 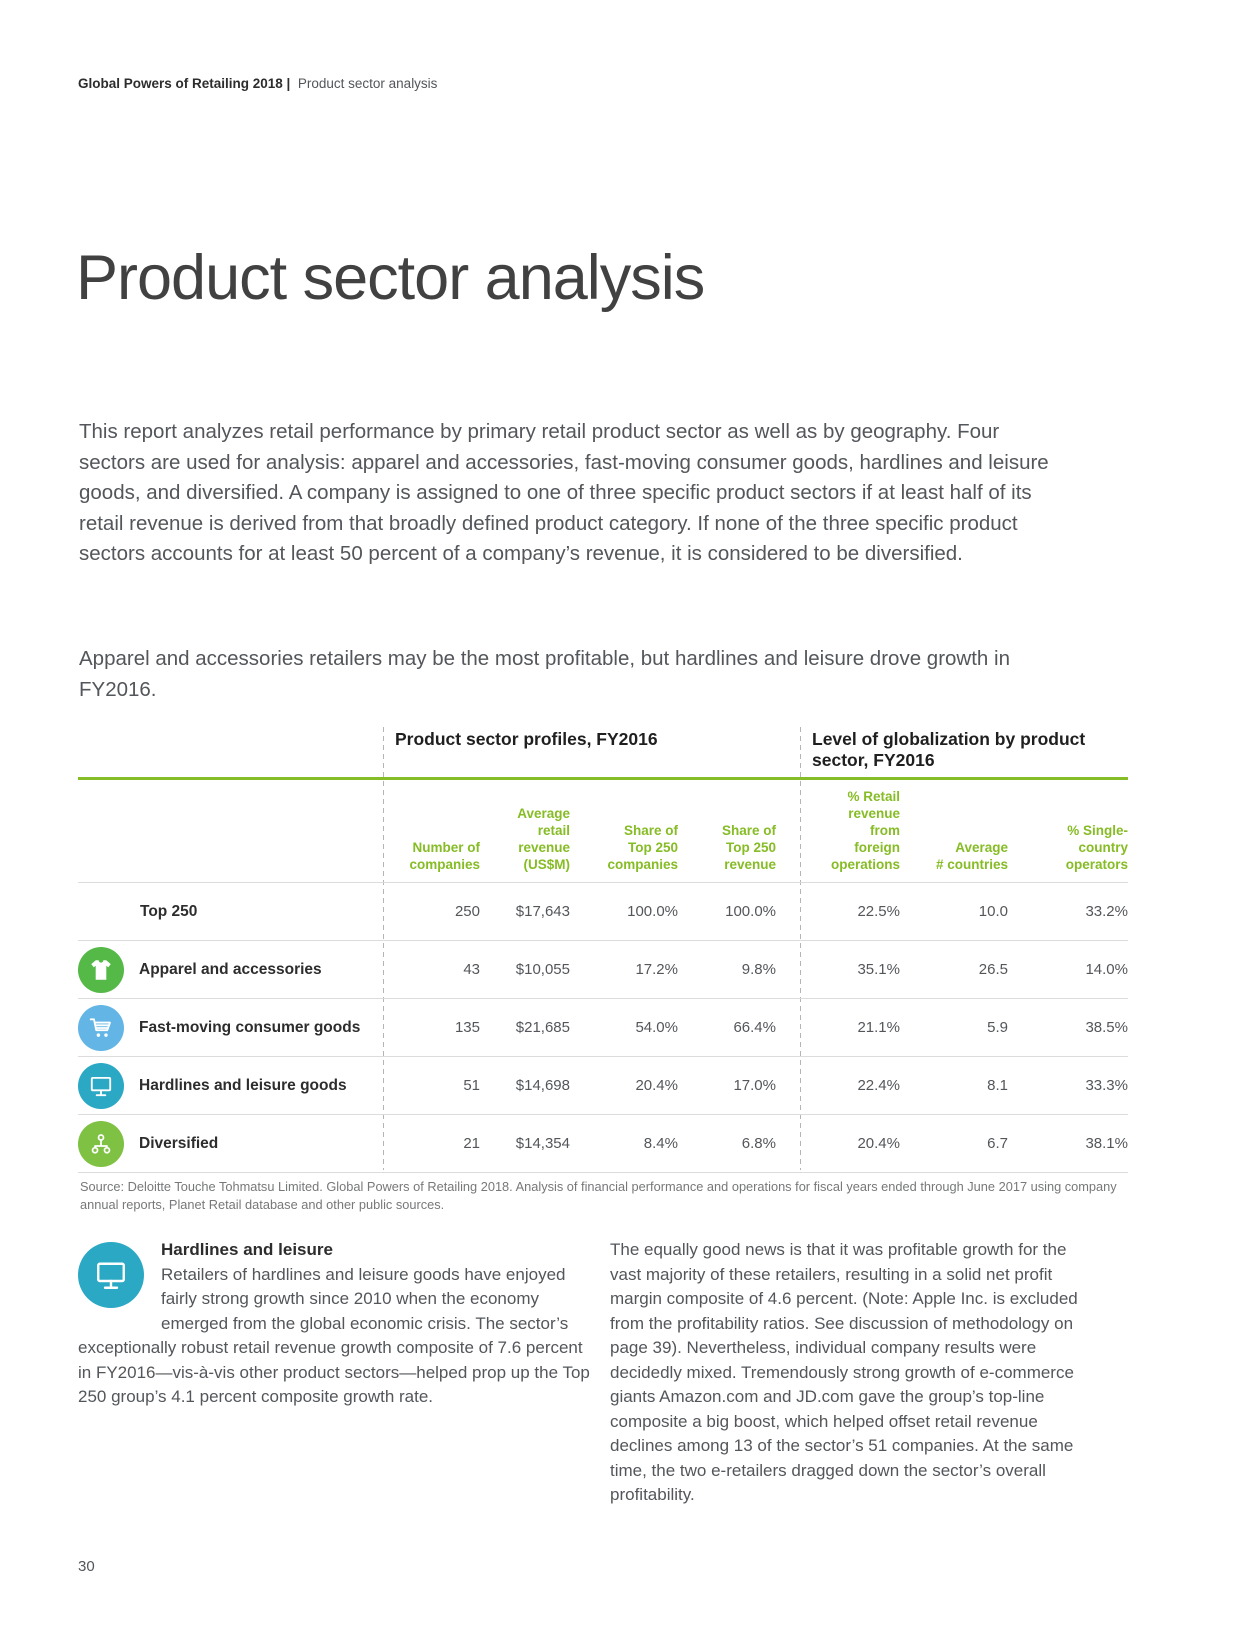 I want to click on table-cell: 8.4%, so click(x=660, y=1143).